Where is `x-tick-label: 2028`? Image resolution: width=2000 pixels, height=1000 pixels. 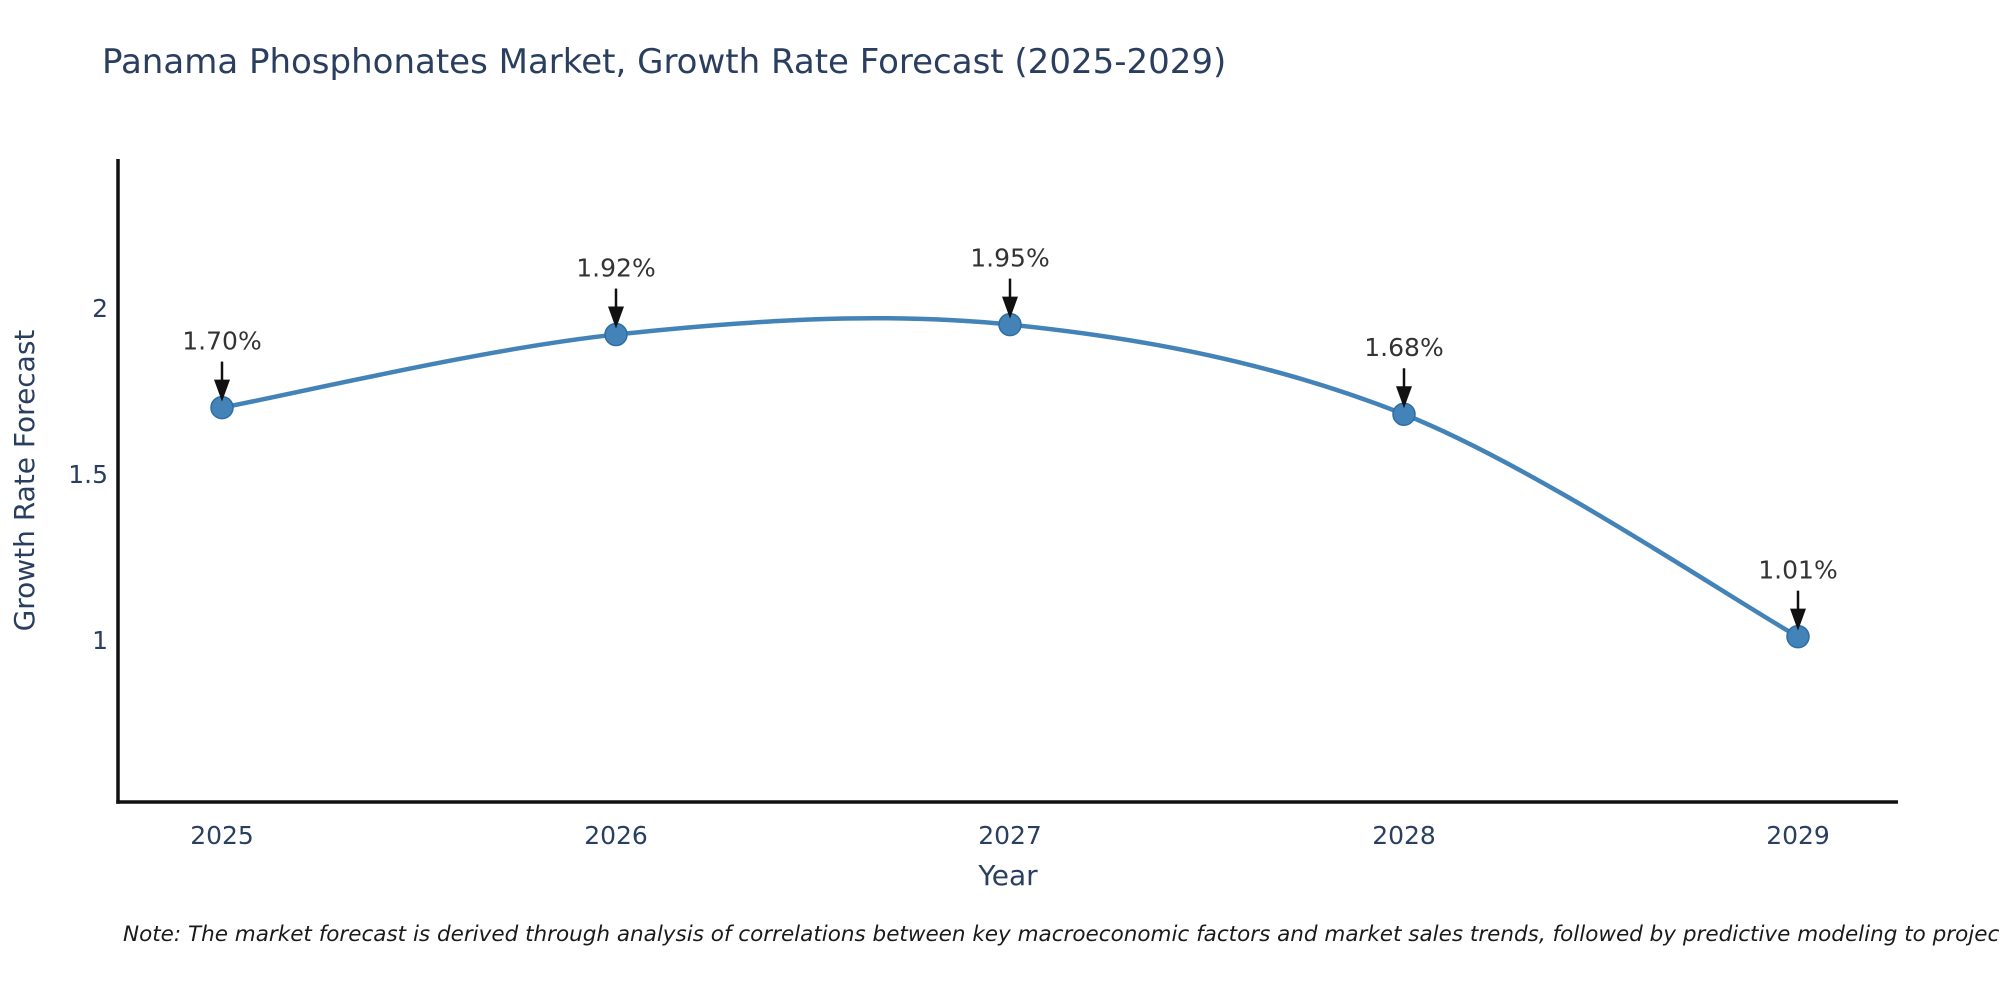 x-tick-label: 2028 is located at coordinates (1404, 835).